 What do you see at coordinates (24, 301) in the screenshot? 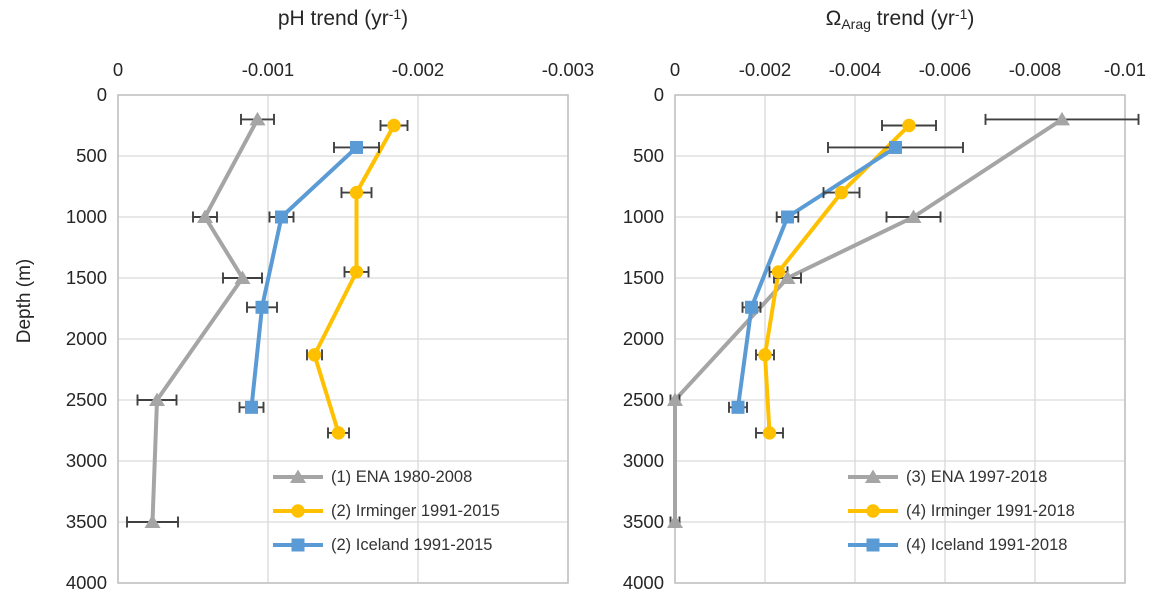
I see `depth-axis-label: Depth (m)` at bounding box center [24, 301].